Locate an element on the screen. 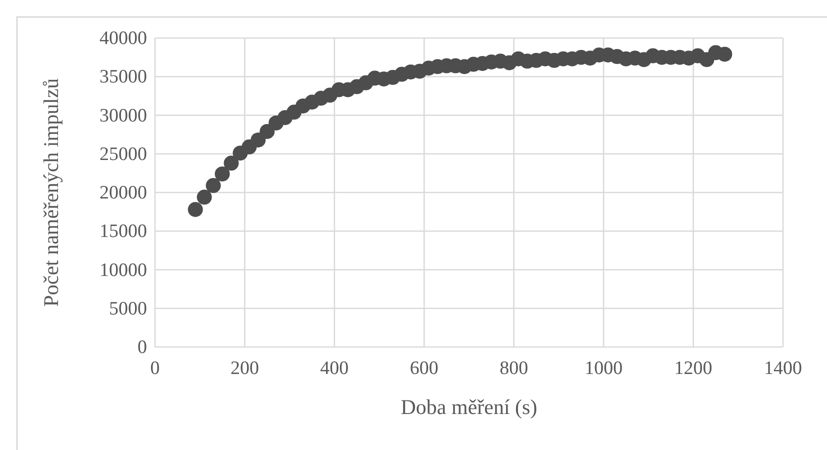 This screenshot has width=827, height=450. y-tick-label: 15000 is located at coordinates (123, 231).